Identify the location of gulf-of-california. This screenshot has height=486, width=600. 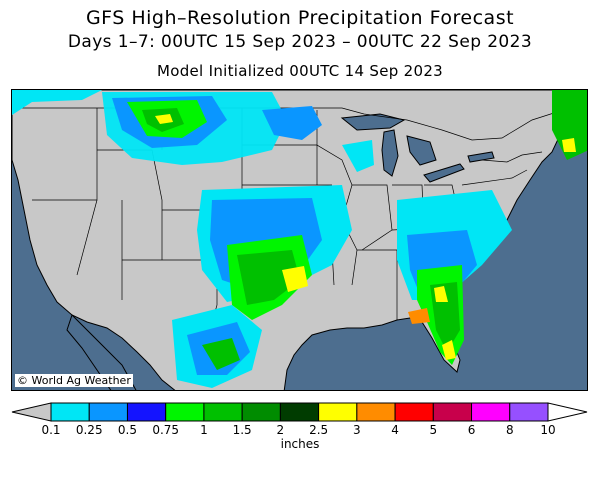
(101, 352).